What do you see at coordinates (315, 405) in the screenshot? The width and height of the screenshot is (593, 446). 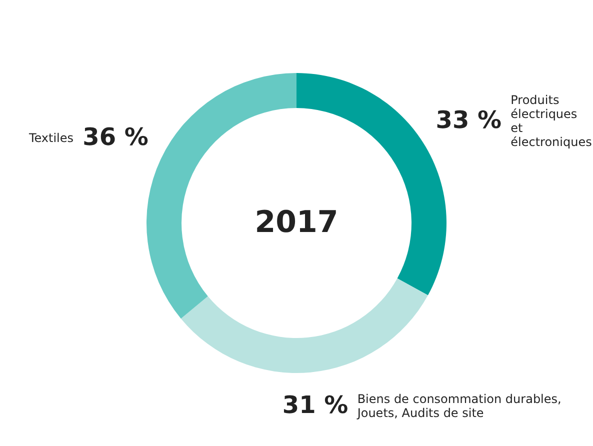 I see `data-label: 31 %` at bounding box center [315, 405].